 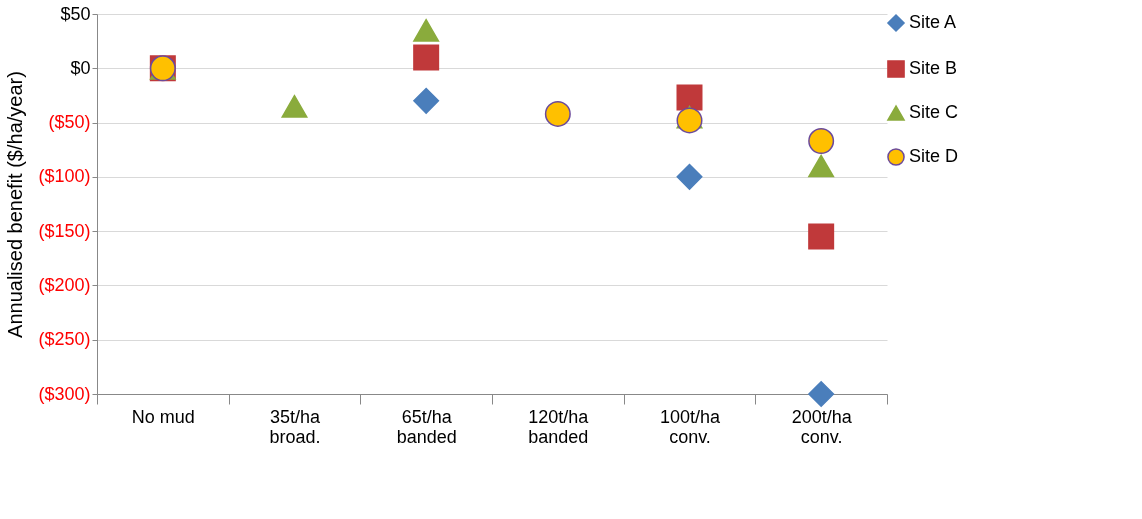 What do you see at coordinates (933, 68) in the screenshot?
I see `legend-label: Site B` at bounding box center [933, 68].